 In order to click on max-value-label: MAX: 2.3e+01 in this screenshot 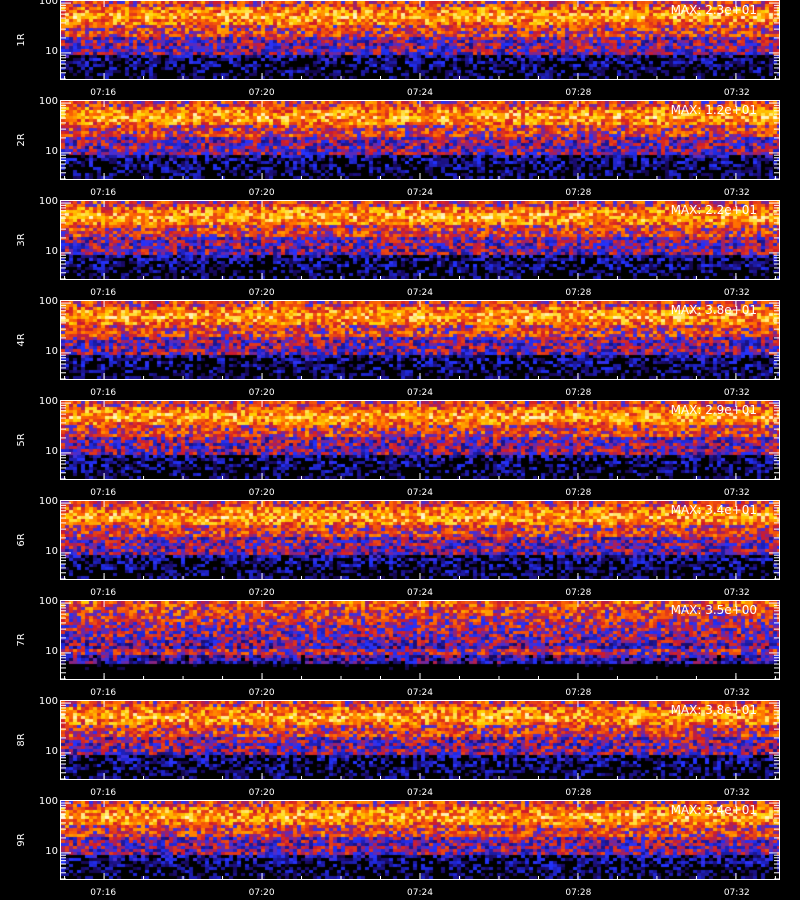, I will do `click(713, 10)`.